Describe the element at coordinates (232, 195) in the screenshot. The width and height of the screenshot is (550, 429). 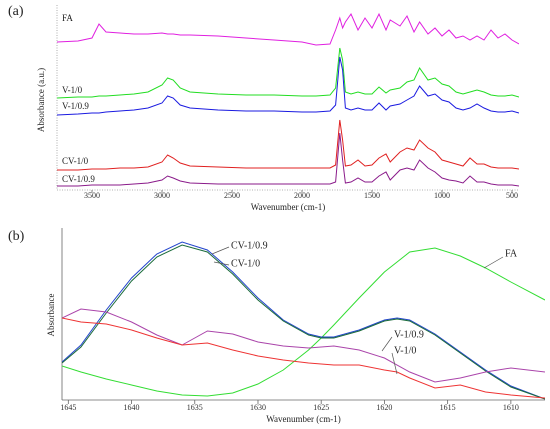
I see `x-tick-label: 2500` at that location.